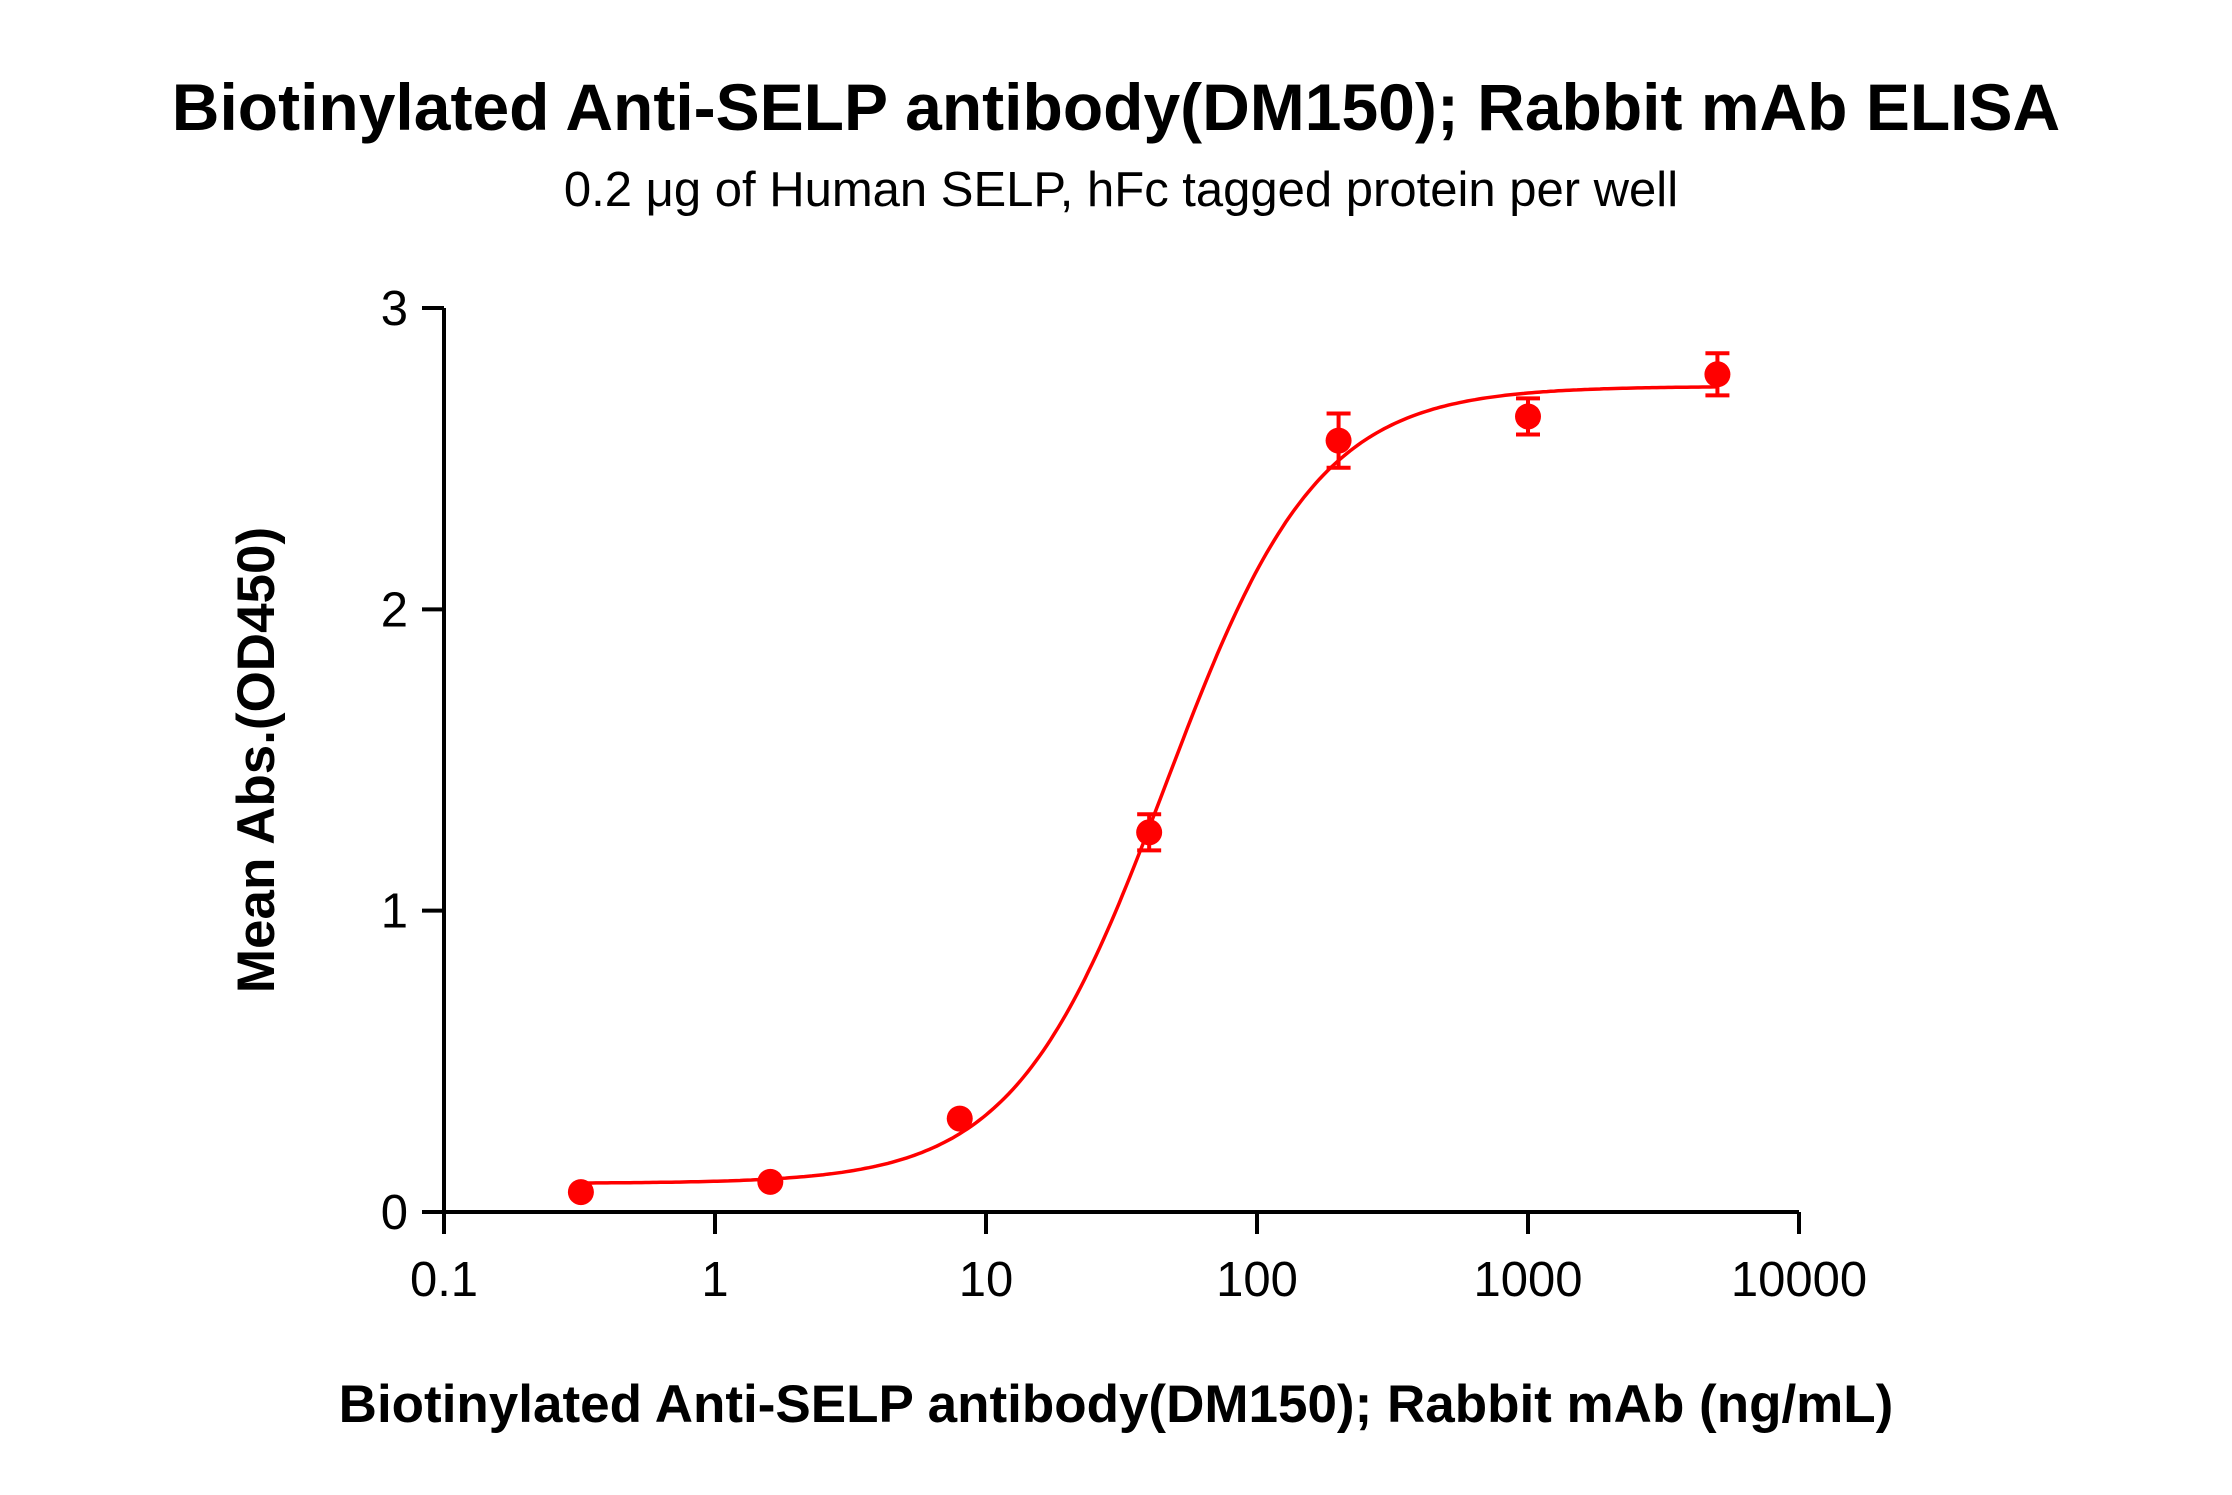 The width and height of the screenshot is (2232, 1495). What do you see at coordinates (394, 610) in the screenshot?
I see `y-tick-label: 2` at bounding box center [394, 610].